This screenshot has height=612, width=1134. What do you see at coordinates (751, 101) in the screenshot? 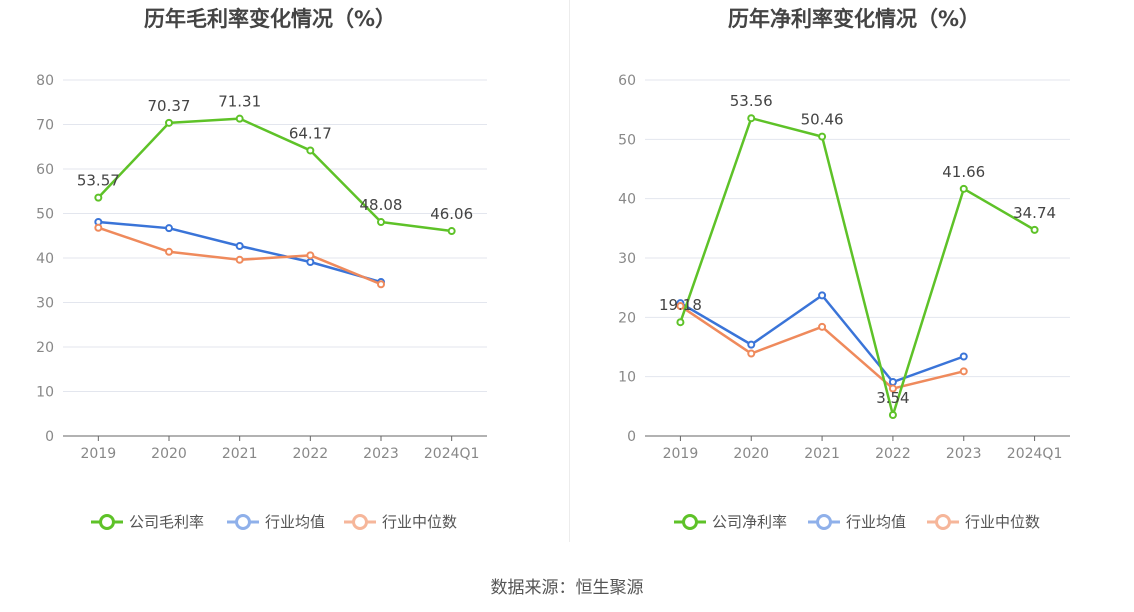
I see `data-label: 53.56` at bounding box center [751, 101].